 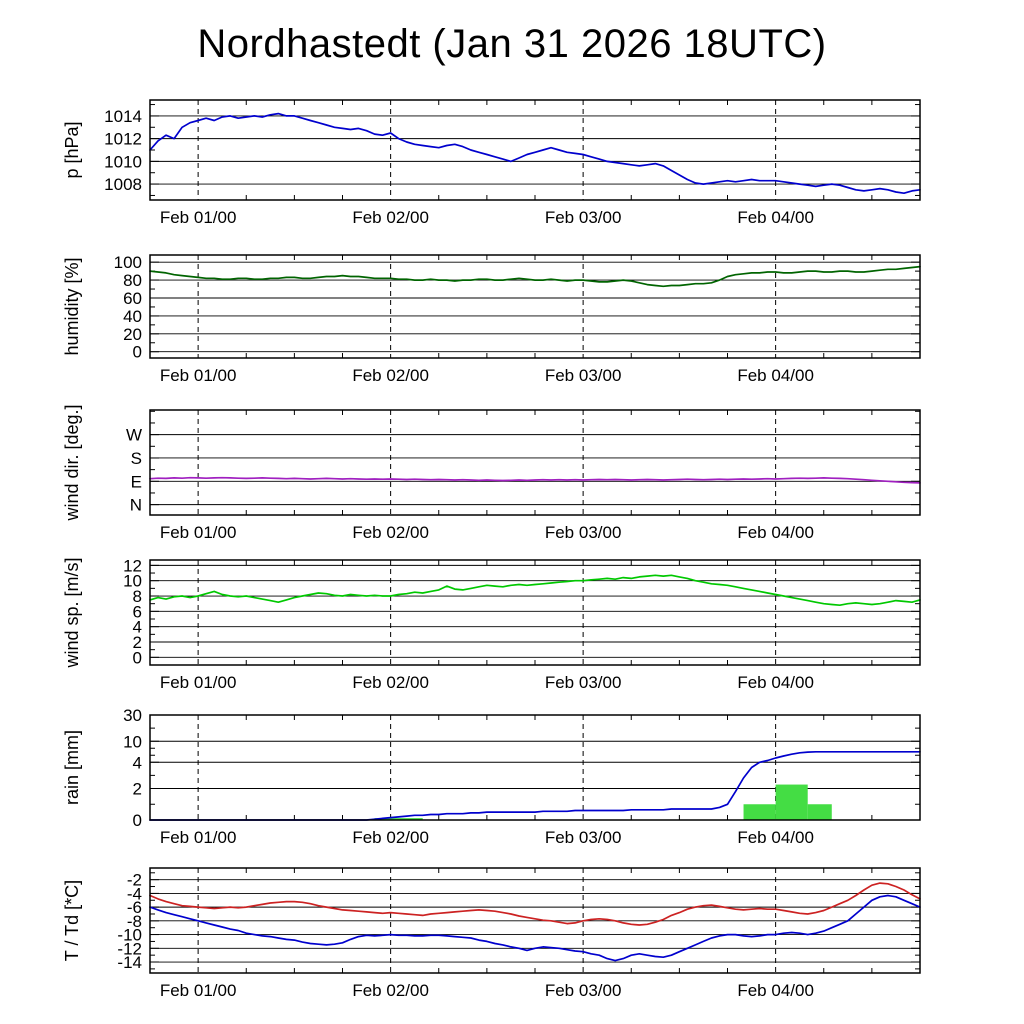 What do you see at coordinates (535, 928) in the screenshot?
I see `dew-point-line` at bounding box center [535, 928].